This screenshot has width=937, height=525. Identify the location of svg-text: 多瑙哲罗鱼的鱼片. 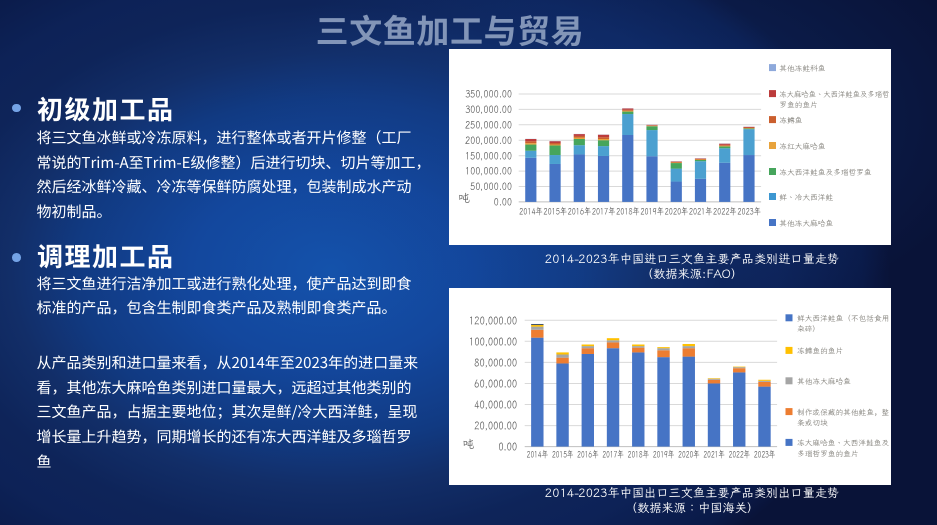
(828, 454).